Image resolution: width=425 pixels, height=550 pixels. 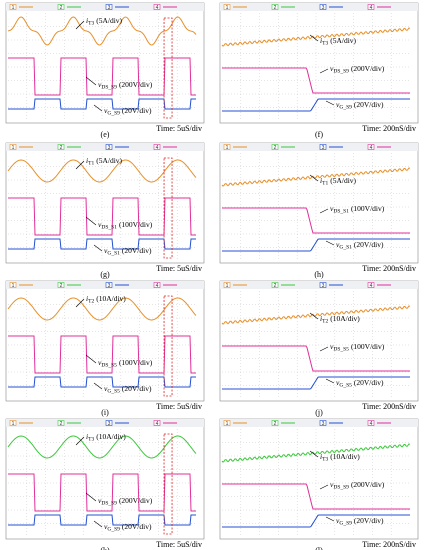 What do you see at coordinates (340, 457) in the screenshot?
I see `trace-label: iT3 (10A/div)` at bounding box center [340, 457].